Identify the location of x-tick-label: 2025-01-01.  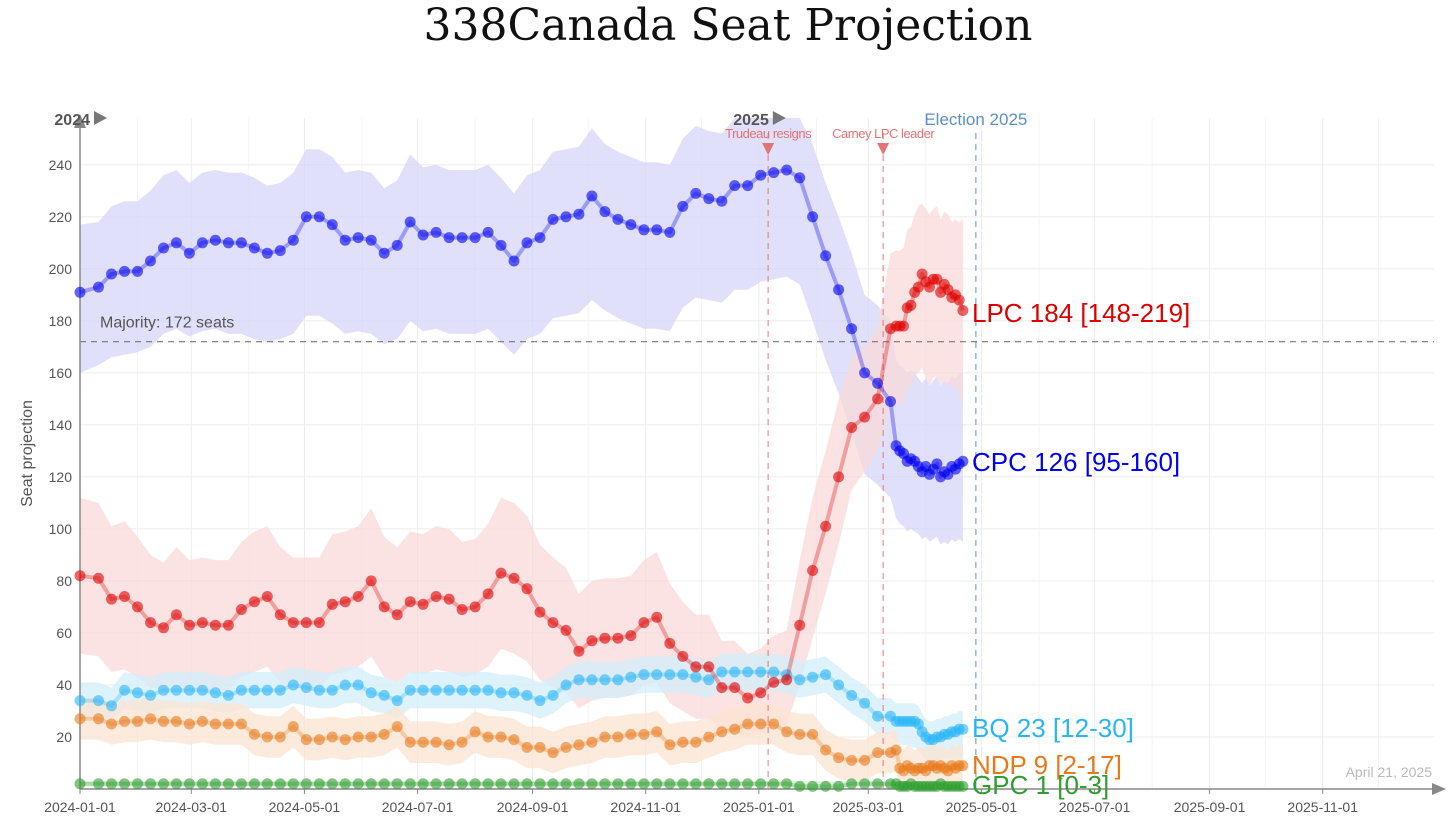
(759, 807).